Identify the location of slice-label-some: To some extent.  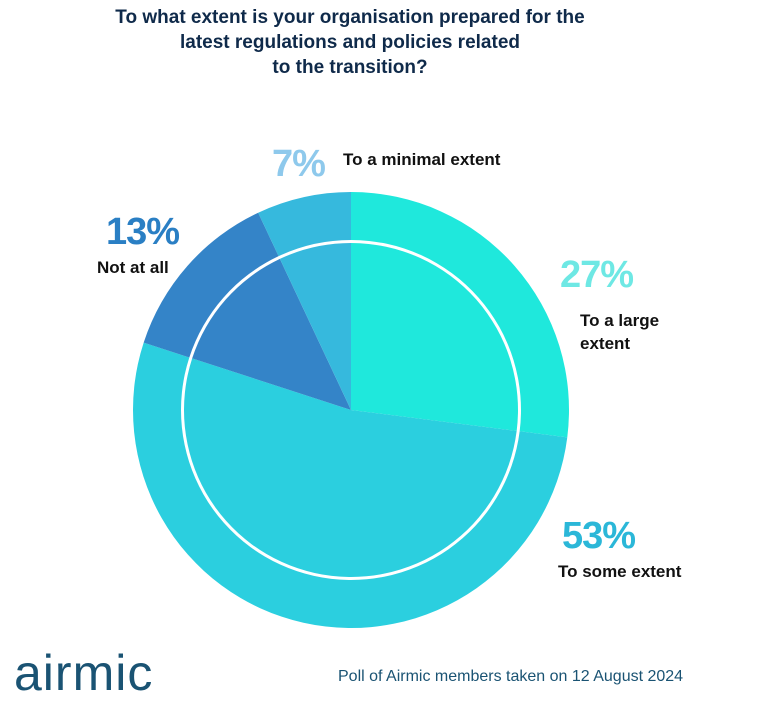
(620, 571).